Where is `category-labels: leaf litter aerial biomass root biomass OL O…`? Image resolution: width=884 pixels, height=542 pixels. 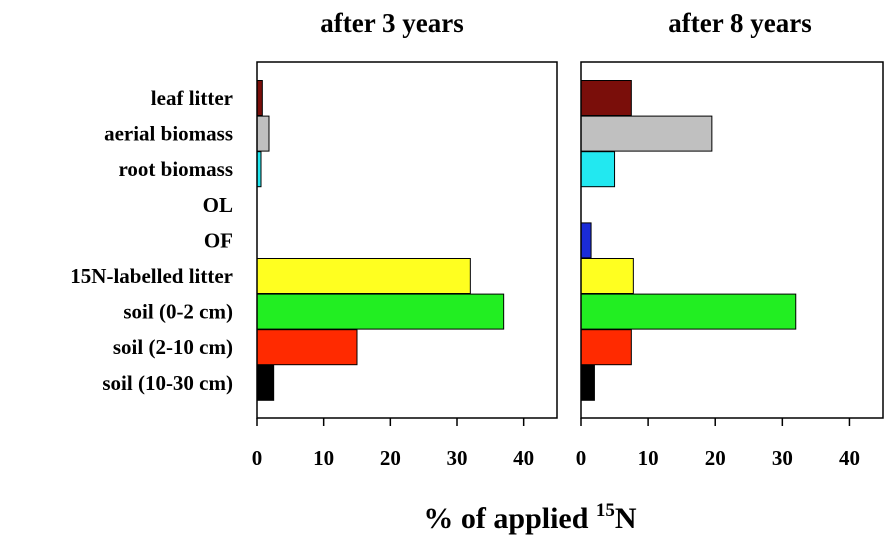 category-labels: leaf litter aerial biomass root biomass OL O… is located at coordinates (151, 240).